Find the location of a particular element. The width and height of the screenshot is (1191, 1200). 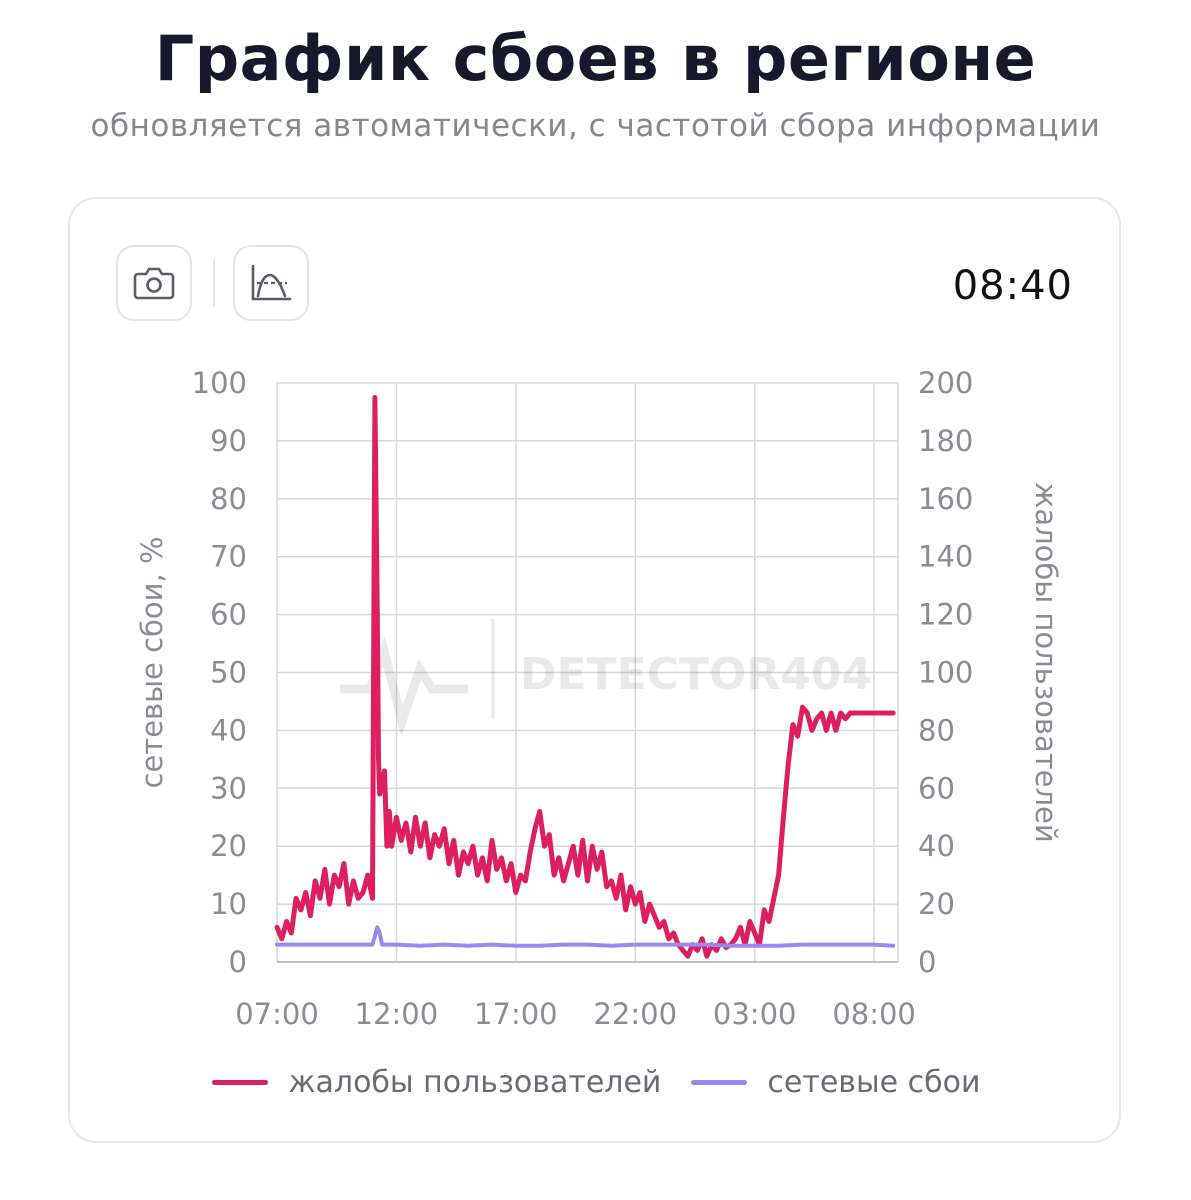

watermark: DETECTOR404 is located at coordinates (606, 678).